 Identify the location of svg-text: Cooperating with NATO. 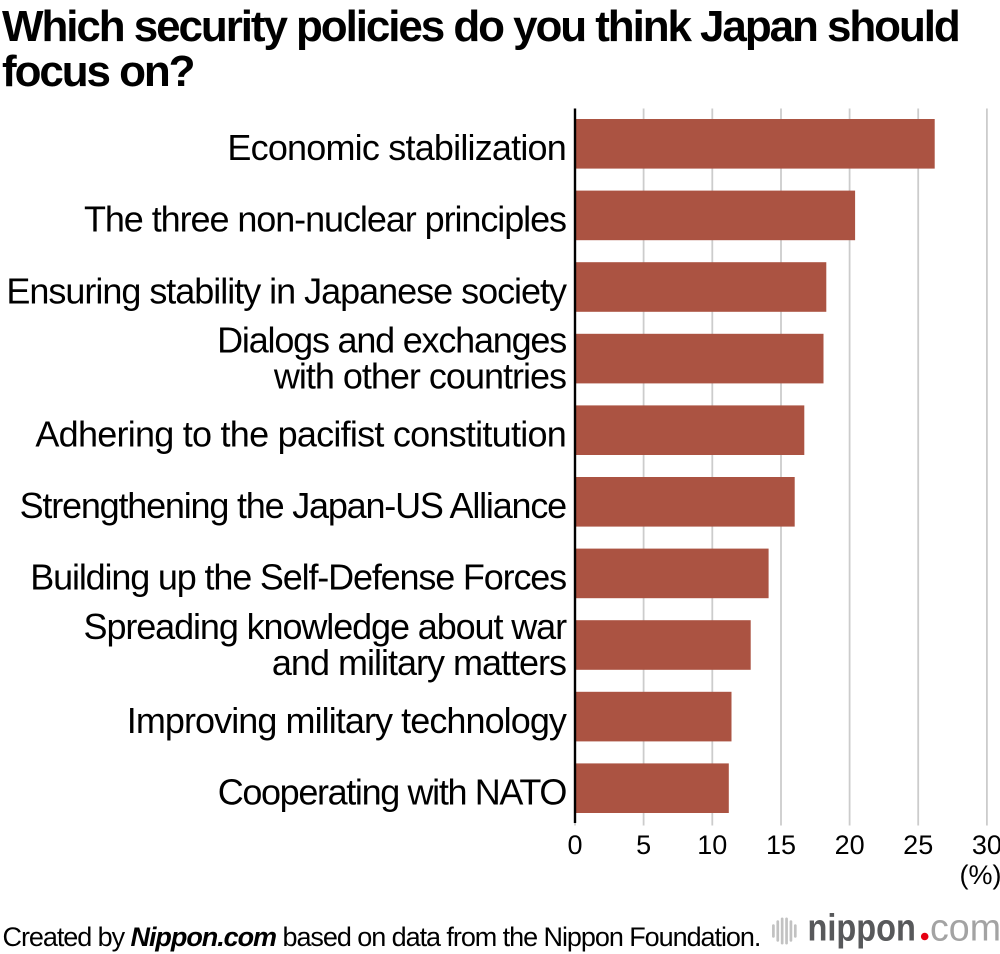
(392, 792).